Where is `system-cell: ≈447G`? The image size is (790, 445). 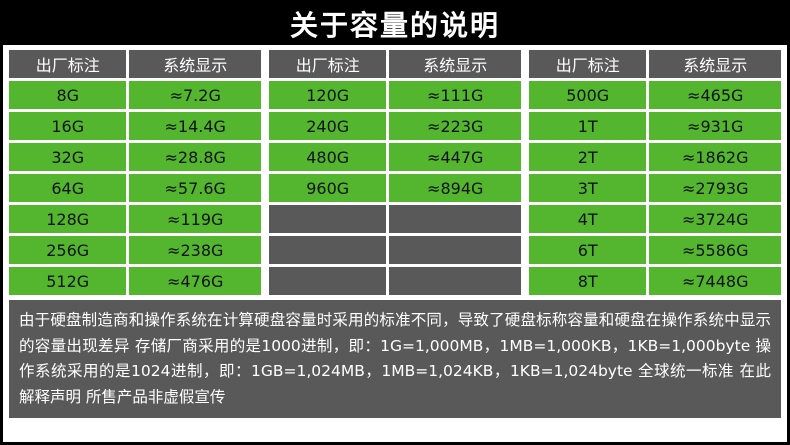
system-cell: ≈447G is located at coordinates (455, 157).